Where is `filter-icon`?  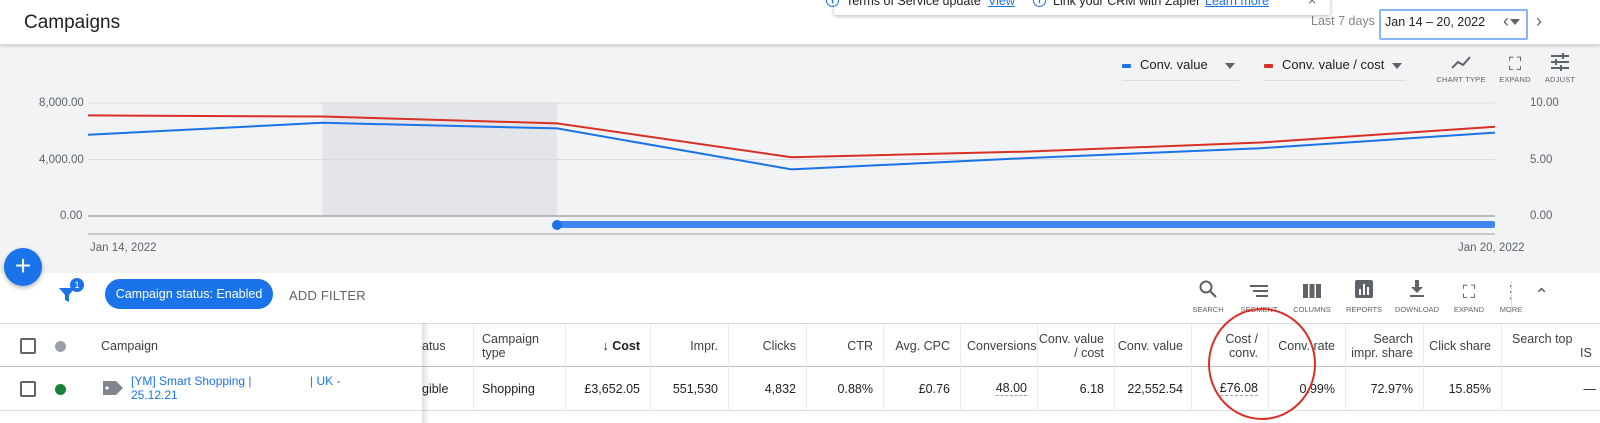
filter-icon is located at coordinates (67, 297).